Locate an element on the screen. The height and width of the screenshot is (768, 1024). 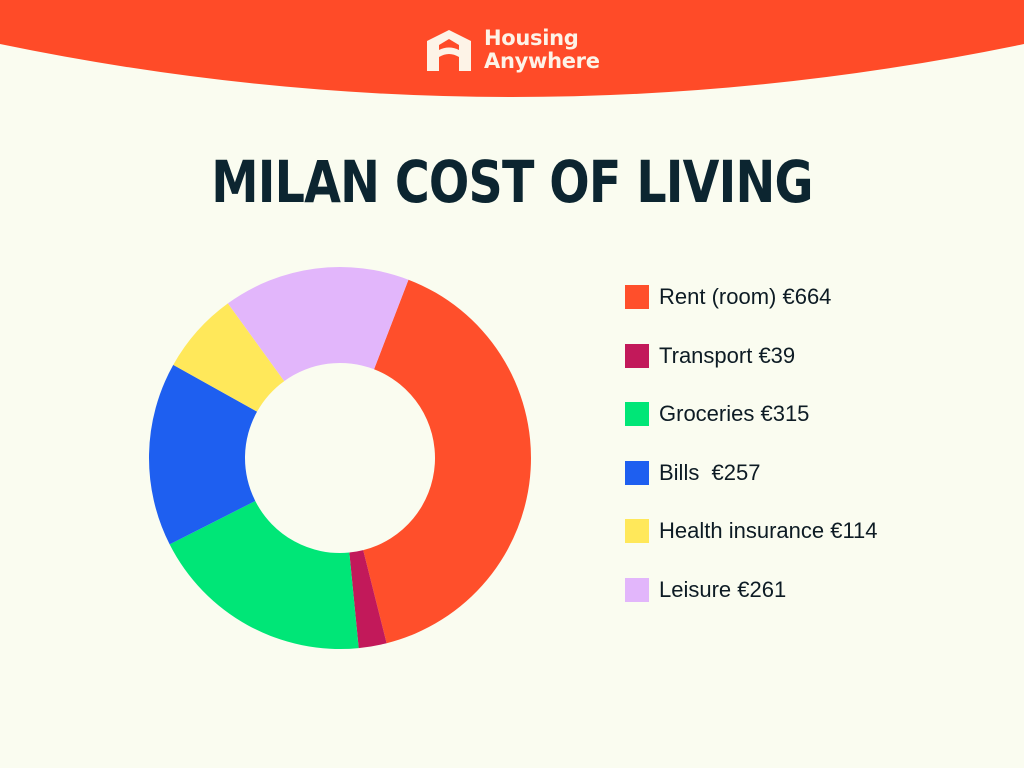
housing-anywhere-logo-icon is located at coordinates (449, 50).